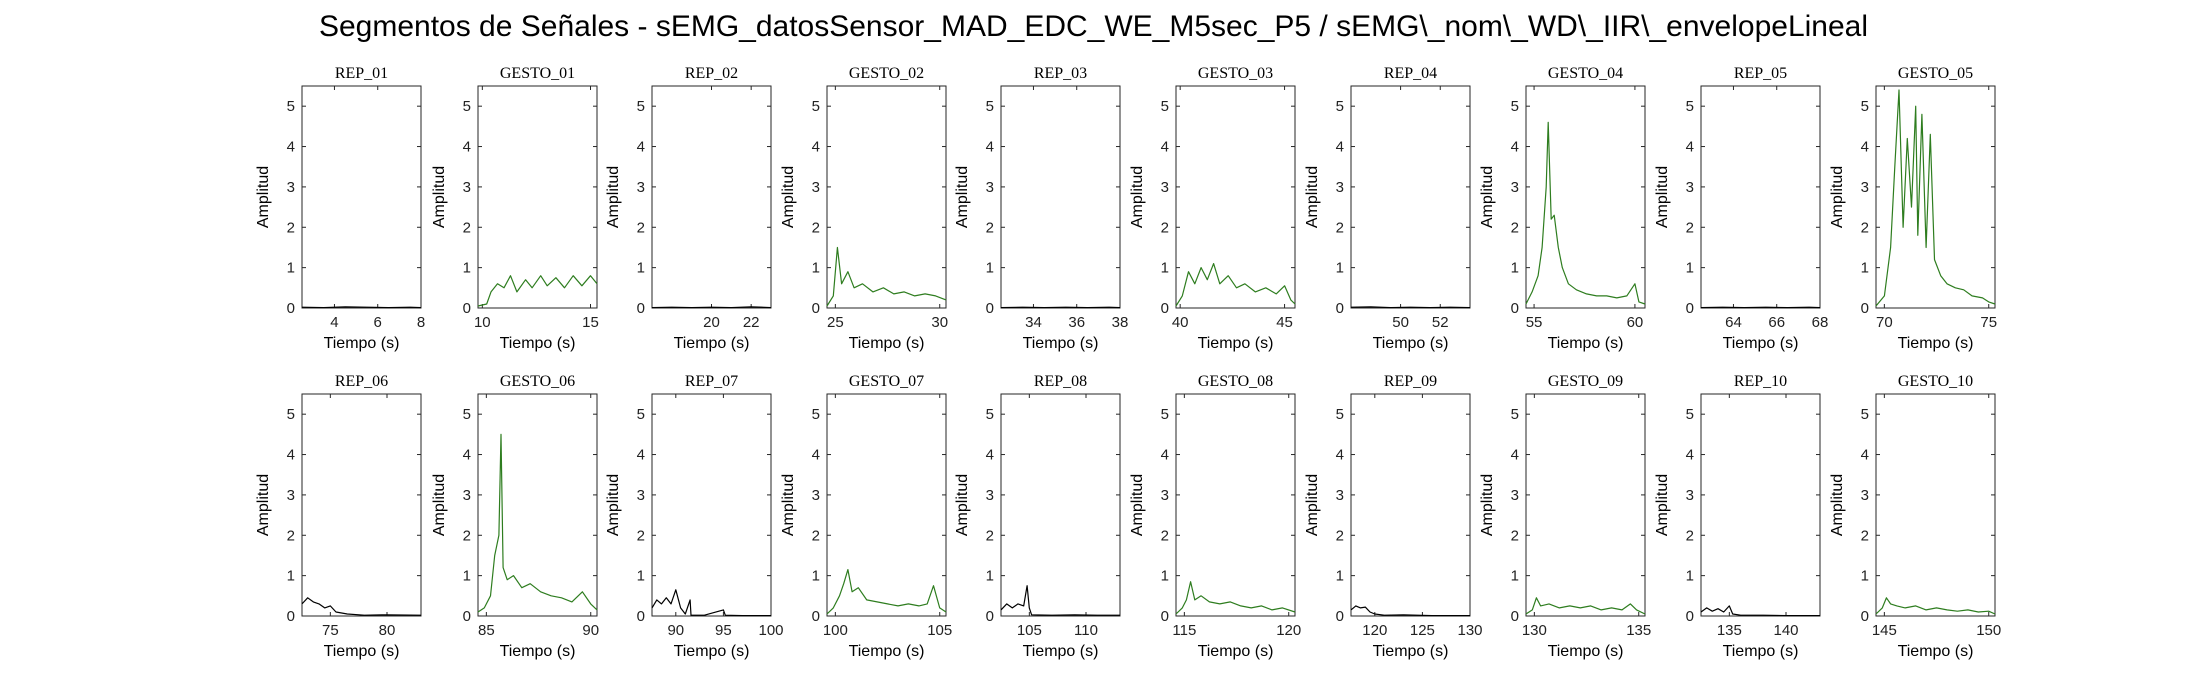 This screenshot has height=688, width=2187. Describe the element at coordinates (1440, 322) in the screenshot. I see `x-tick-label: 52` at that location.